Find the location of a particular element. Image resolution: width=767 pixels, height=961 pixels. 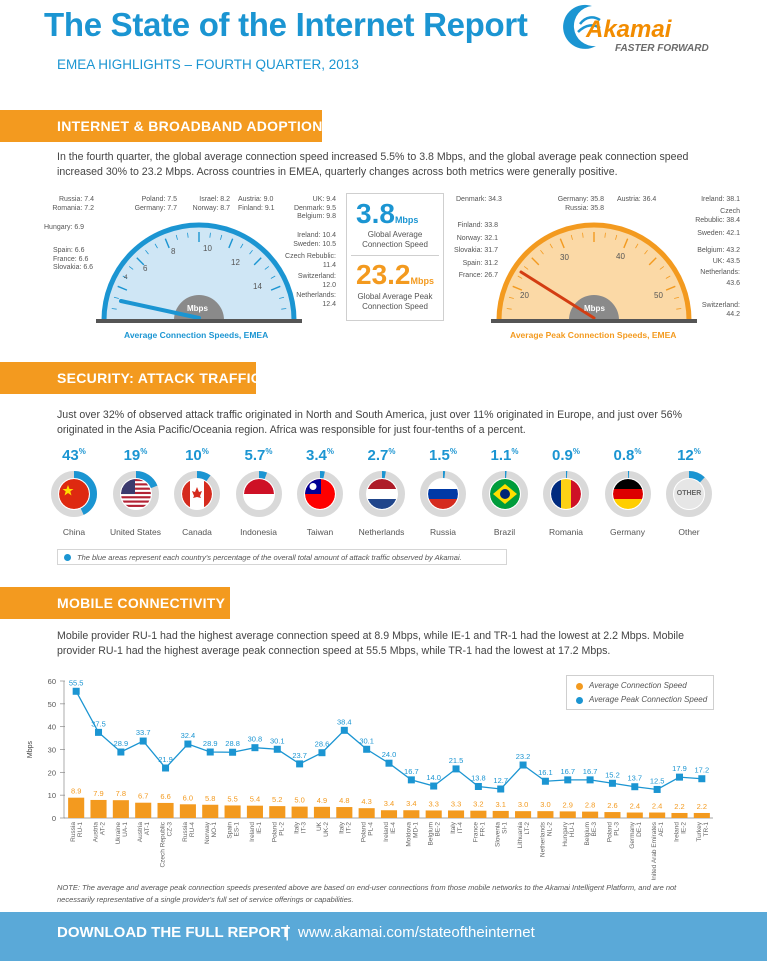

x-tick-label: UKUK-2 is located at coordinates (323, 828).